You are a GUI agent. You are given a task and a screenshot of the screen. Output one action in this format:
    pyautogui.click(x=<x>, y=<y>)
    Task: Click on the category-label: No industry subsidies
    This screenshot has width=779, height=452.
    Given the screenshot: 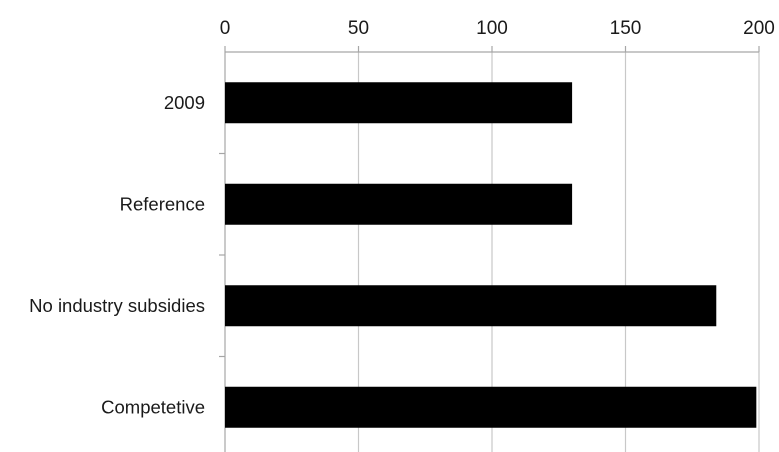 What is the action you would take?
    pyautogui.click(x=117, y=305)
    